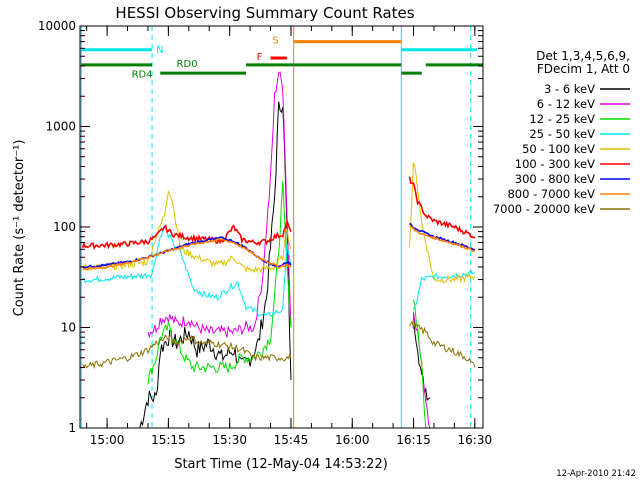  I want to click on legend-label-7: 800 - 7000 keV, so click(551, 194).